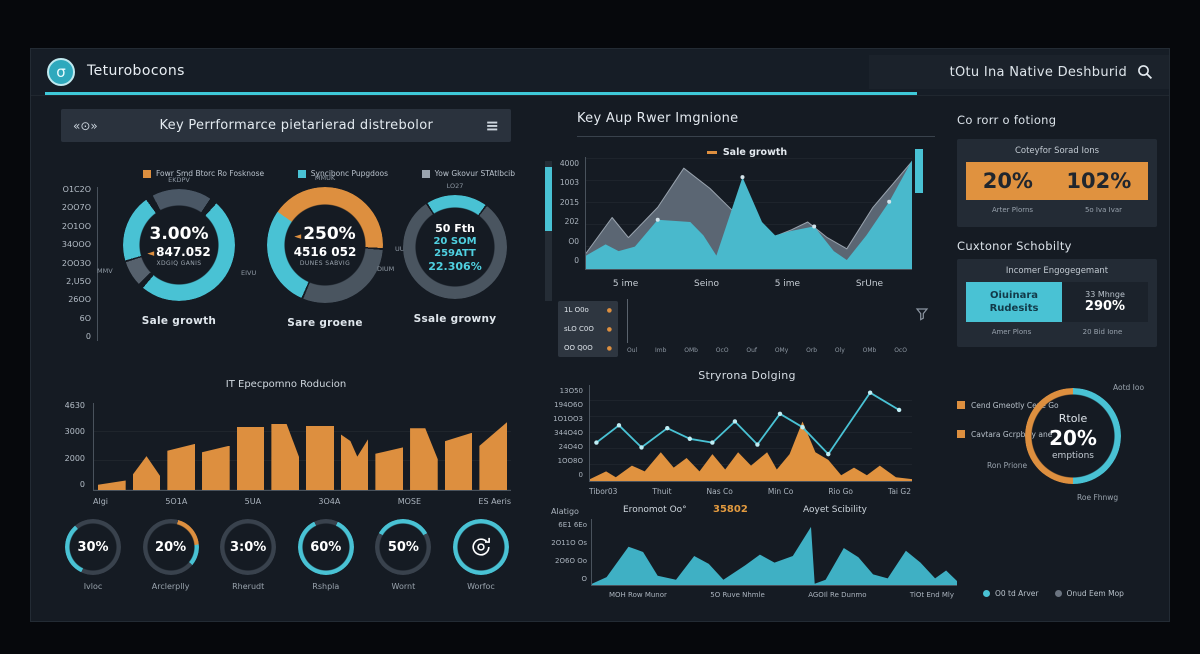 This screenshot has width=1200, height=654. Describe the element at coordinates (711, 152) in the screenshot. I see `legend-dash` at that location.